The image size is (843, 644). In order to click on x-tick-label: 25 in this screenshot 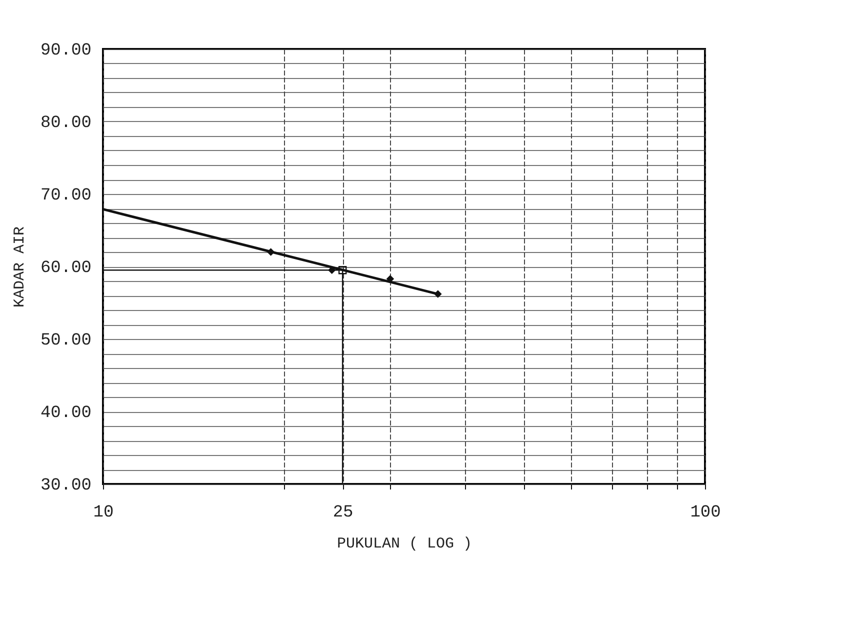, I will do `click(343, 513)`.